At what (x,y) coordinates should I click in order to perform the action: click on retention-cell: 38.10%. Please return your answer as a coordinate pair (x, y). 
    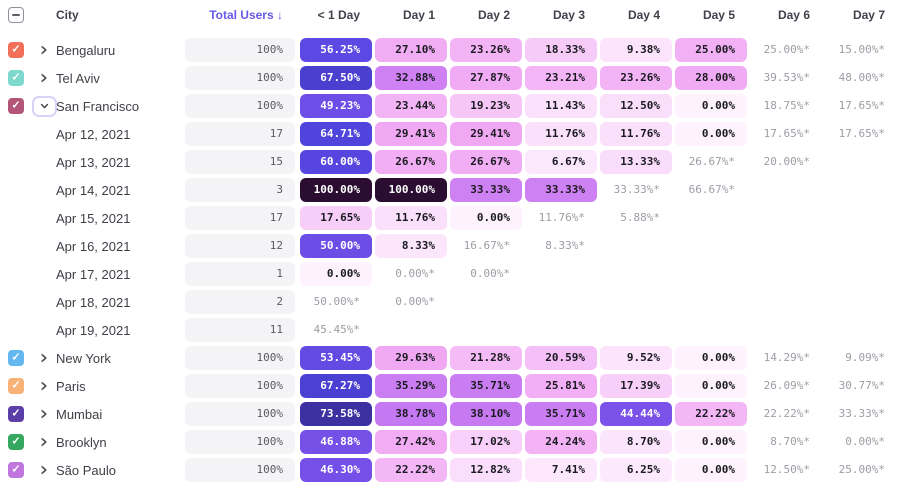
    Looking at the image, I should click on (486, 414).